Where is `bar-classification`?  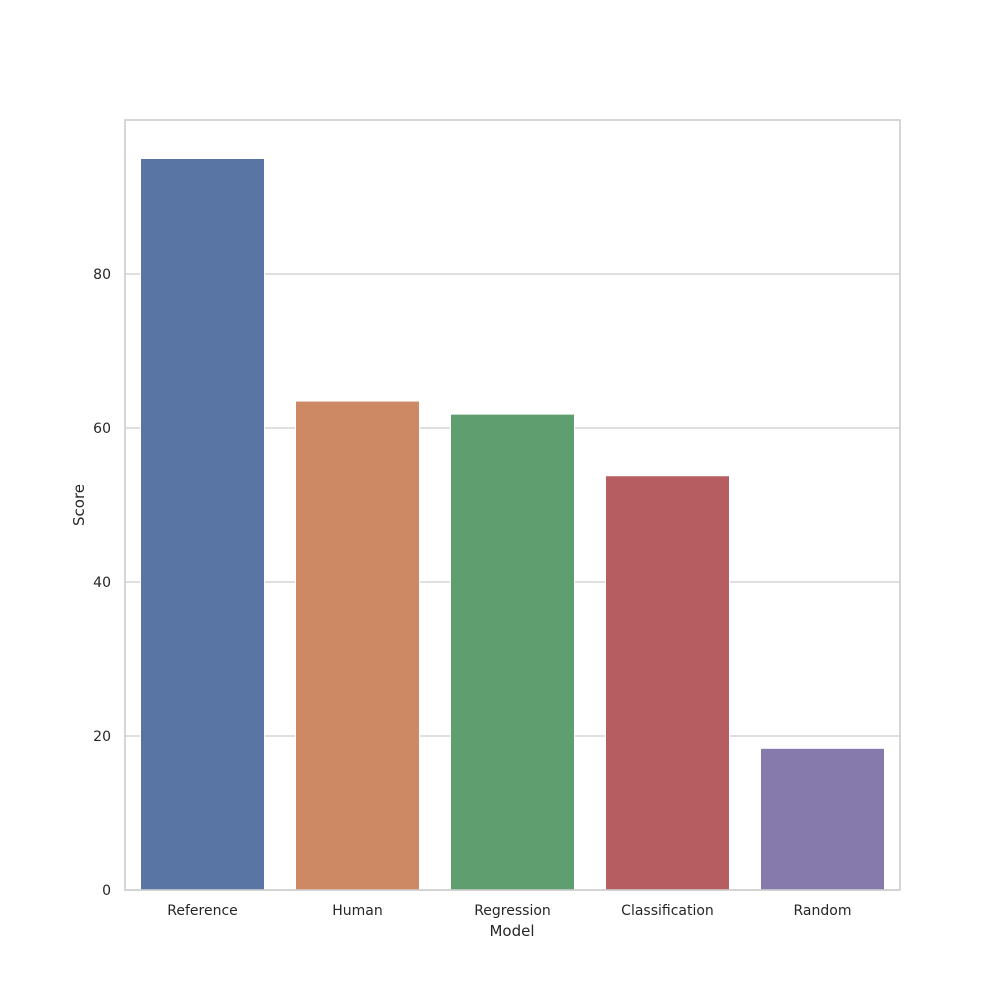 bar-classification is located at coordinates (667, 683).